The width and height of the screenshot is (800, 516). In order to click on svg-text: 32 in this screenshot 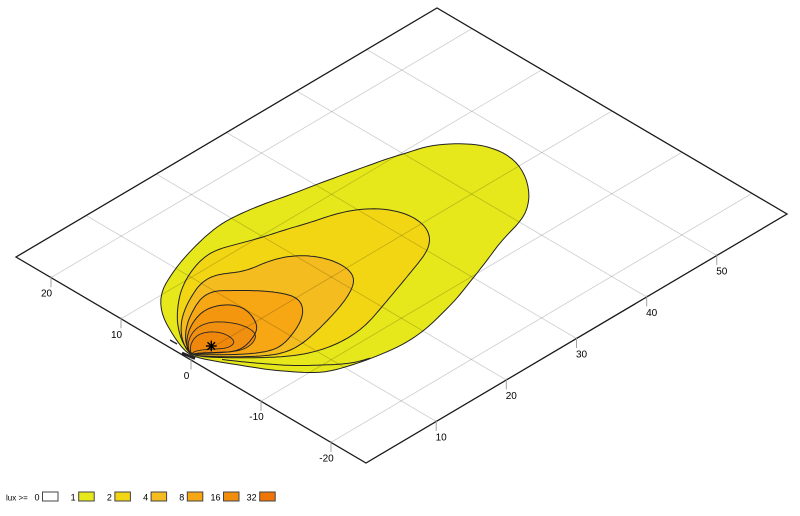, I will do `click(252, 498)`.